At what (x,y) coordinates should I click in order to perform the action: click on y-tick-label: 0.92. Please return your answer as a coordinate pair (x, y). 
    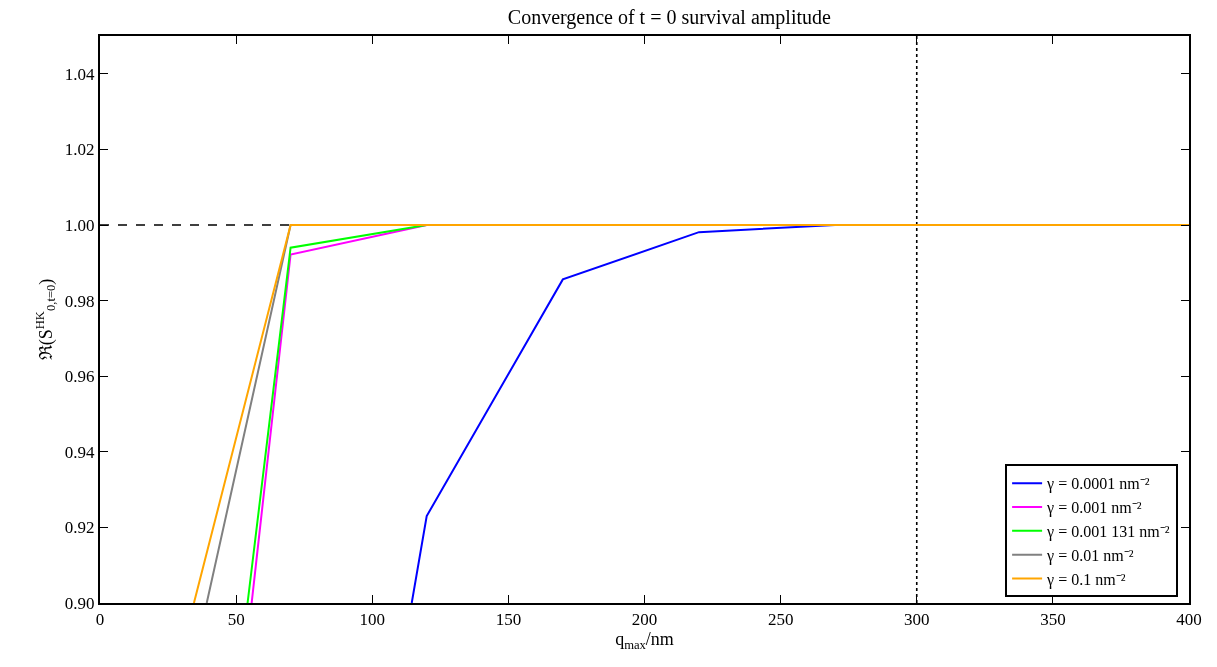
    Looking at the image, I should click on (79, 528).